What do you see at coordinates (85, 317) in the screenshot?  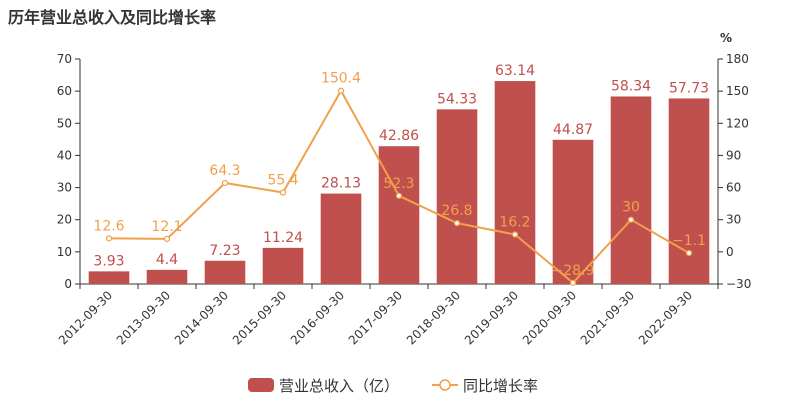 I see `x-tick-label: 2012-09-30` at bounding box center [85, 317].